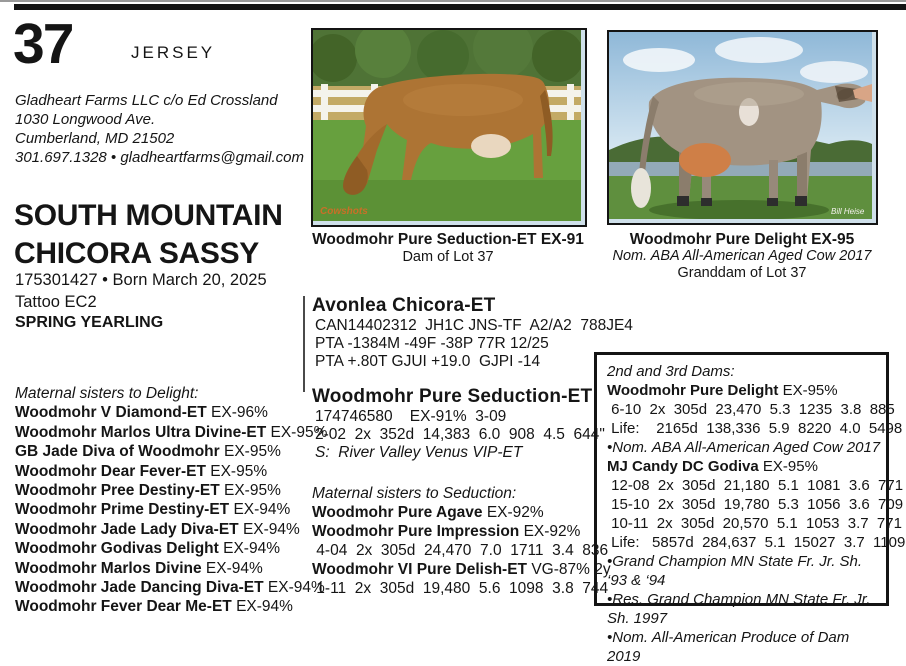 Image resolution: width=906 pixels, height=666 pixels. I want to click on page-top-black-rule, so click(460, 7).